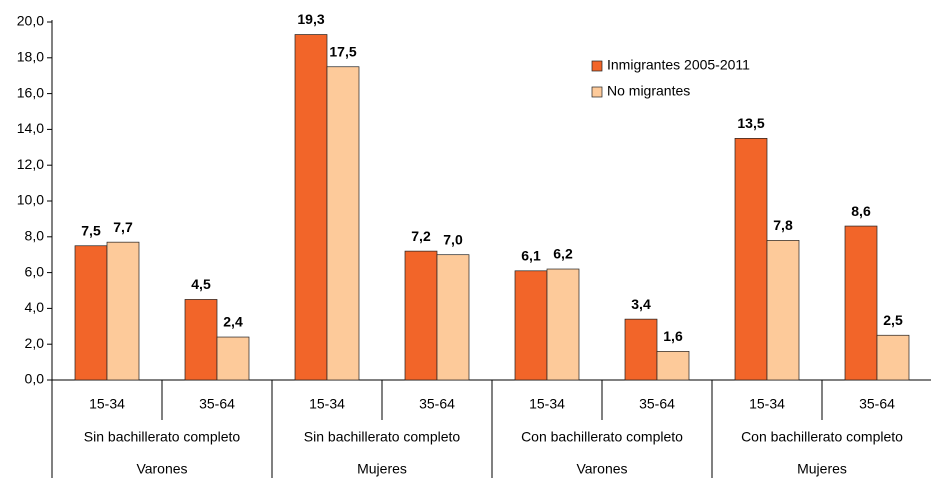 The height and width of the screenshot is (478, 931). I want to click on value-label: 4,5, so click(201, 284).